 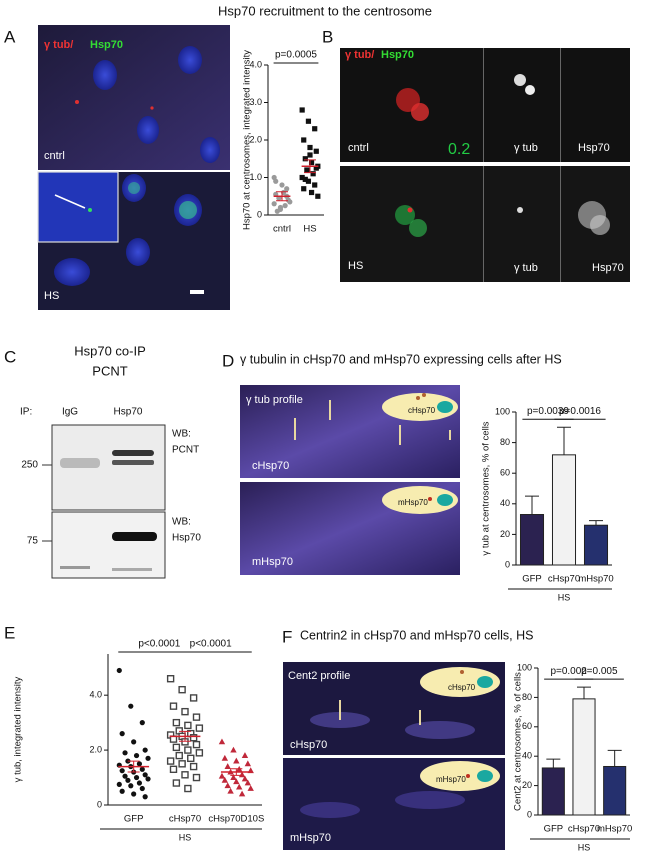 What do you see at coordinates (459, 149) in the screenshot?
I see `scale-text: 0.2` at bounding box center [459, 149].